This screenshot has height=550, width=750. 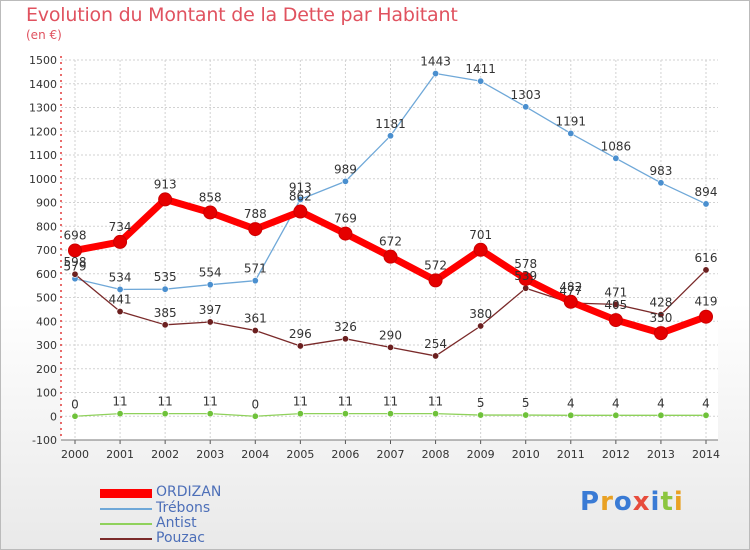 What do you see at coordinates (300, 334) in the screenshot?
I see `data-label: 296` at bounding box center [300, 334].